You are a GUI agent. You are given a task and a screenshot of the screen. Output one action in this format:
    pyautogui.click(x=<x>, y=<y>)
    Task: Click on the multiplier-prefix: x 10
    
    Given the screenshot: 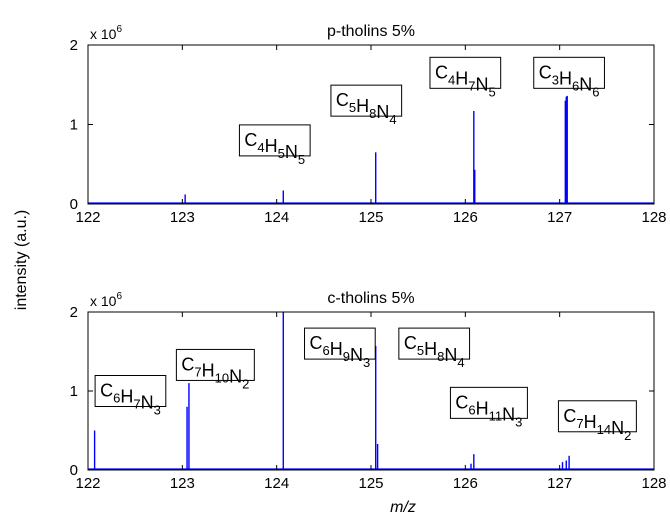 What is the action you would take?
    pyautogui.click(x=103, y=34)
    